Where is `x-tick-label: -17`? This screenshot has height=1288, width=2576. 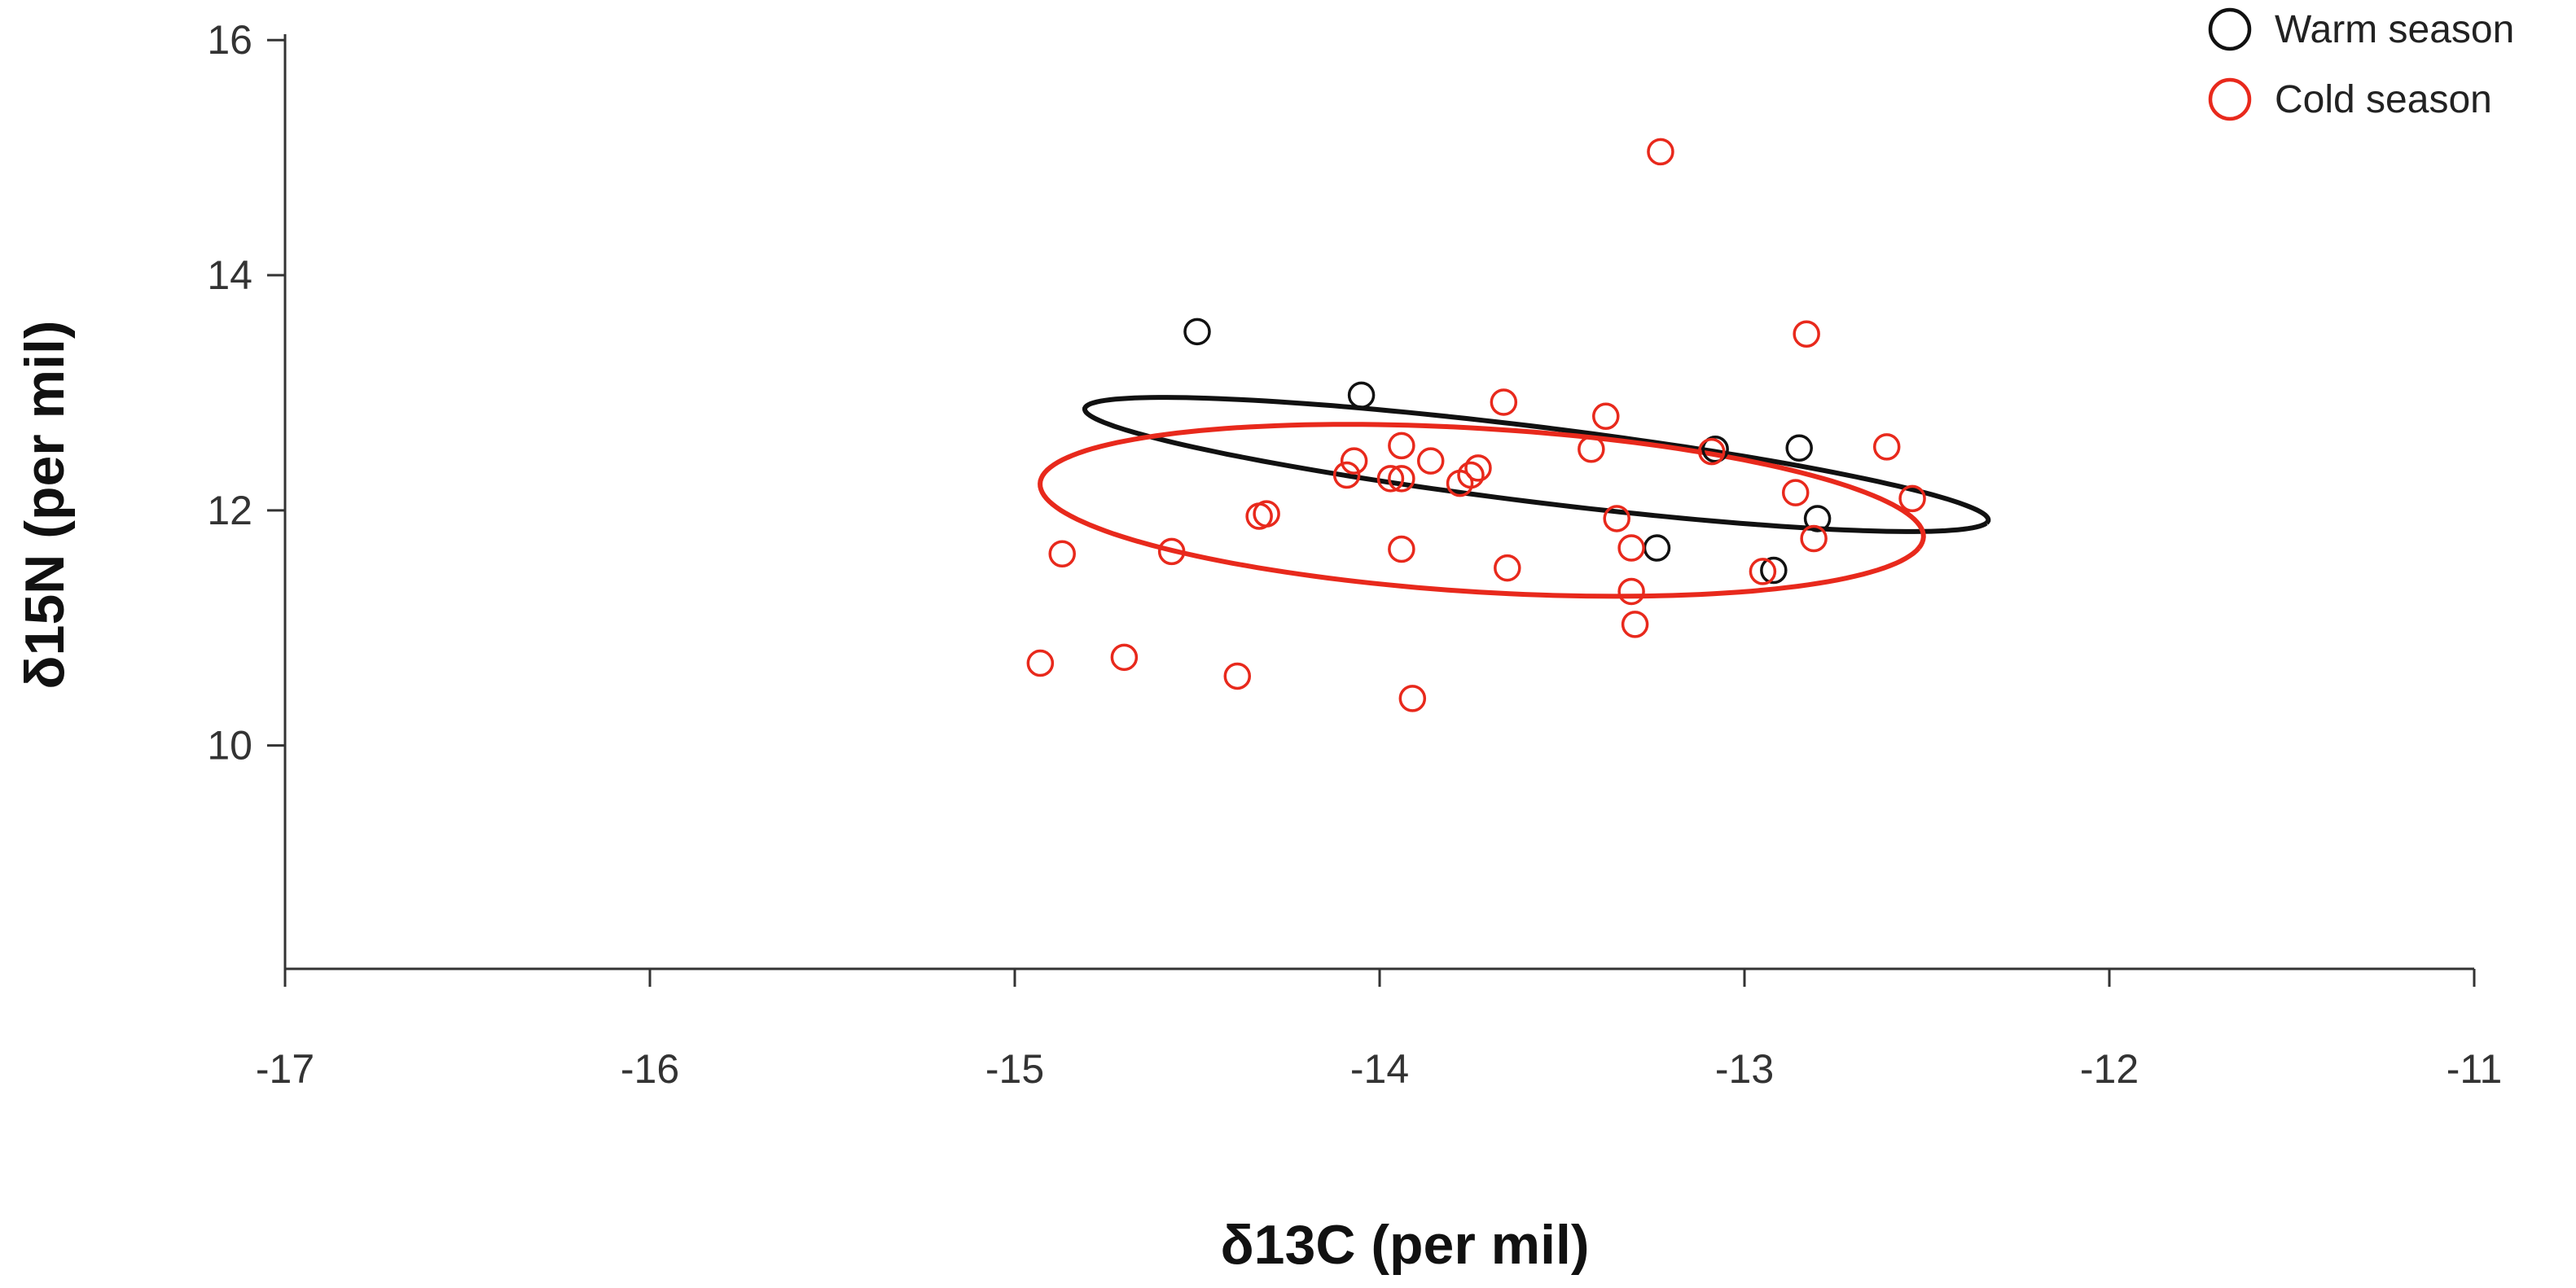 x-tick-label: -17 is located at coordinates (285, 1069).